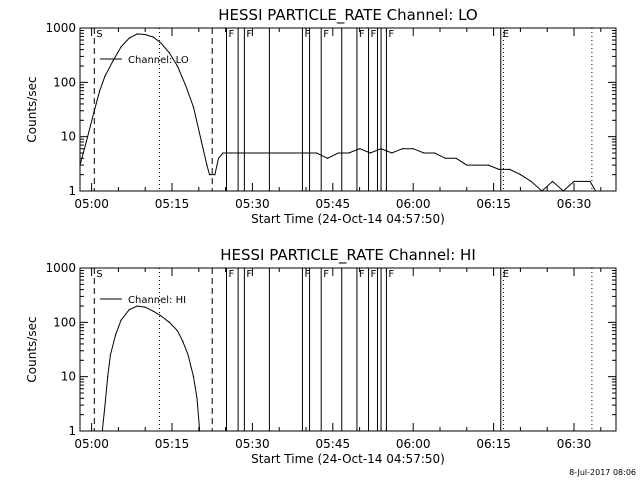 This screenshot has height=480, width=640. What do you see at coordinates (413, 444) in the screenshot?
I see `x-tick-label: 06:00` at bounding box center [413, 444].